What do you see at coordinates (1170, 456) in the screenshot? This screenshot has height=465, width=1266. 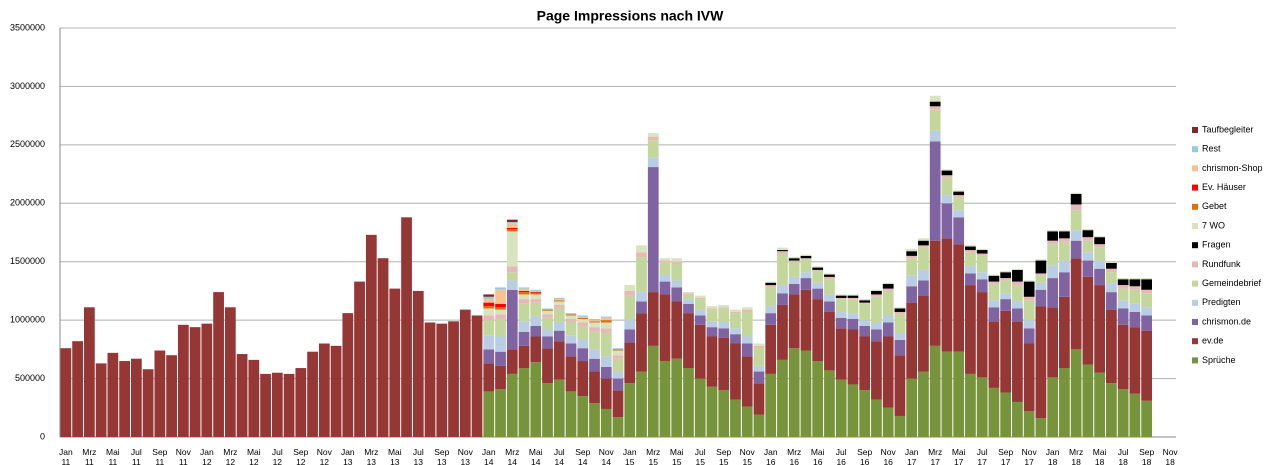 I see `x-tick-label: Nov 18` at bounding box center [1170, 456].